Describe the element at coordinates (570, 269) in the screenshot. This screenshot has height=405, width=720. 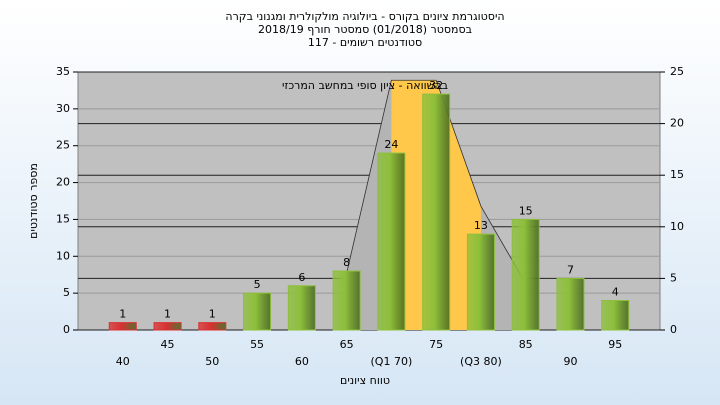
I see `data-label: 7` at that location.